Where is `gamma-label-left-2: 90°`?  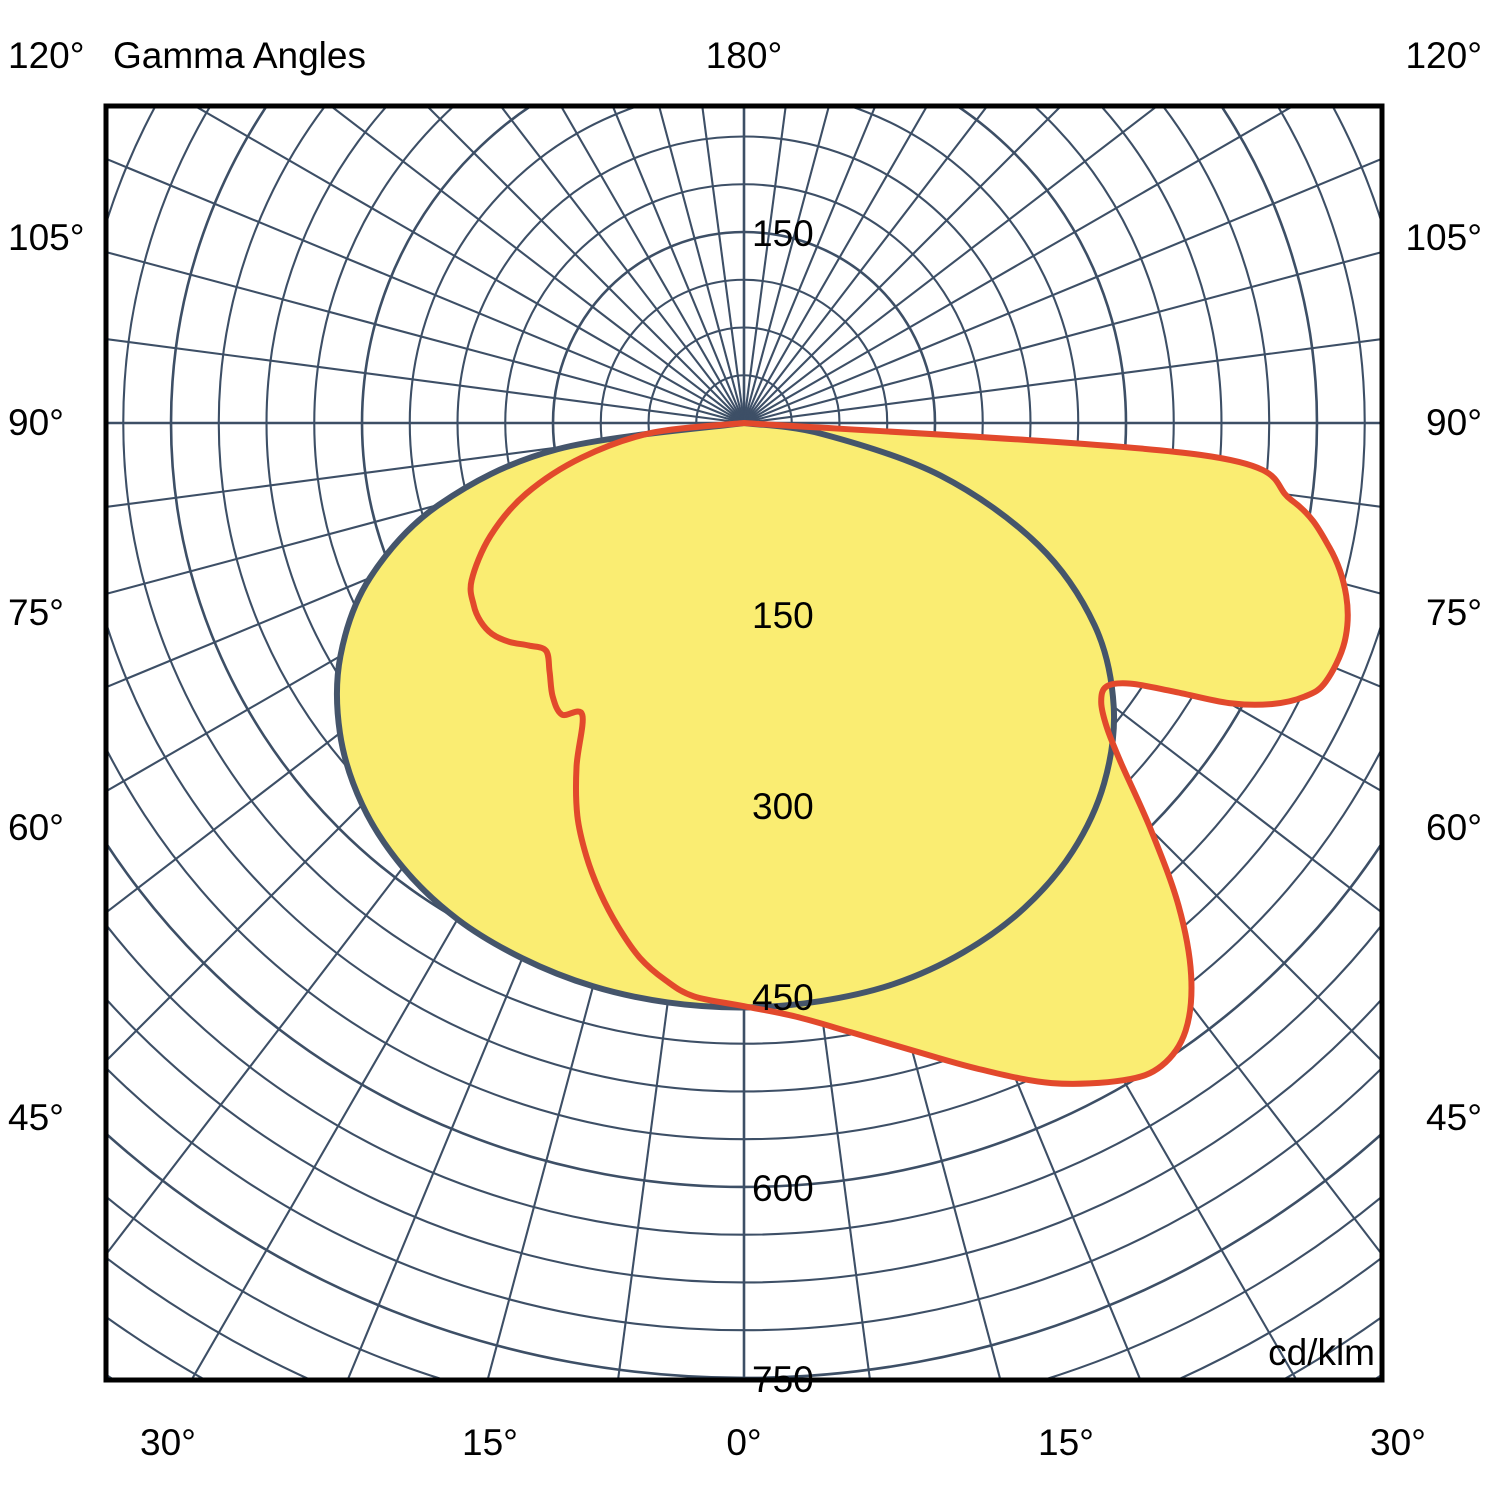 gamma-label-left-2: 90° is located at coordinates (36, 422).